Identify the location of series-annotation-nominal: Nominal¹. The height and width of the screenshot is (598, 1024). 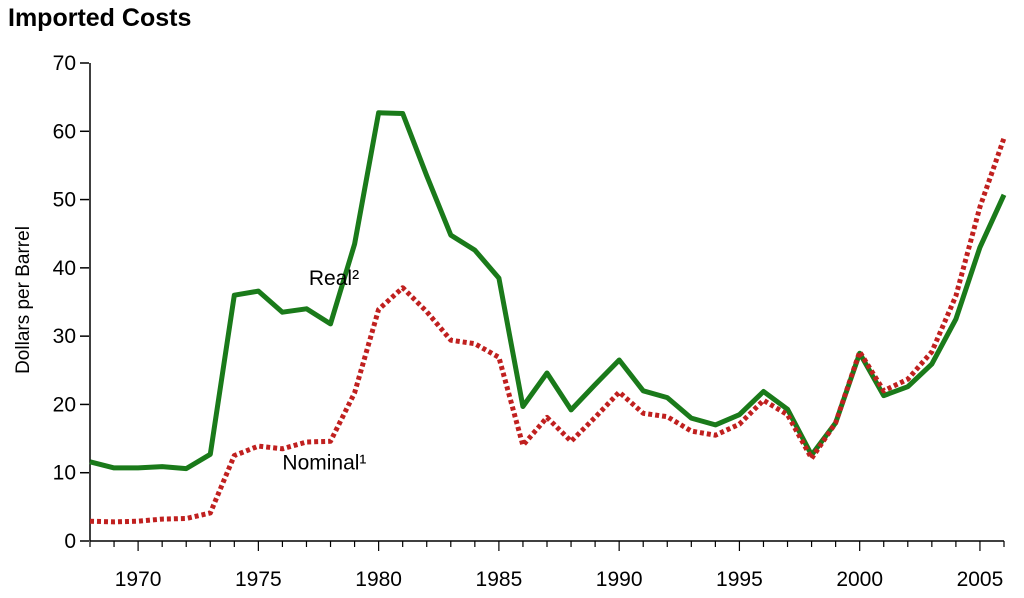
(324, 462).